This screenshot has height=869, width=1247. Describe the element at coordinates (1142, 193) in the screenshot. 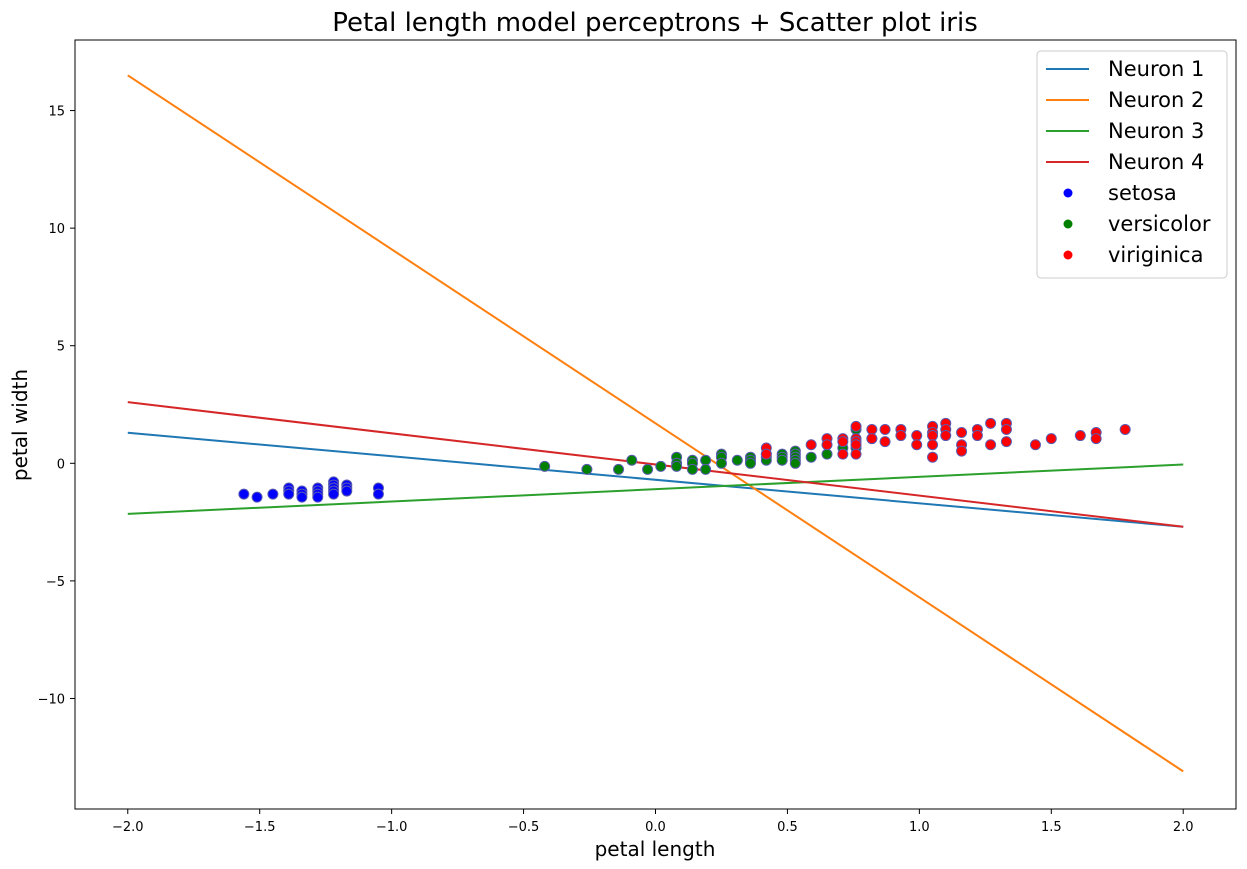

I see `legend-label-setosa: setosa` at that location.